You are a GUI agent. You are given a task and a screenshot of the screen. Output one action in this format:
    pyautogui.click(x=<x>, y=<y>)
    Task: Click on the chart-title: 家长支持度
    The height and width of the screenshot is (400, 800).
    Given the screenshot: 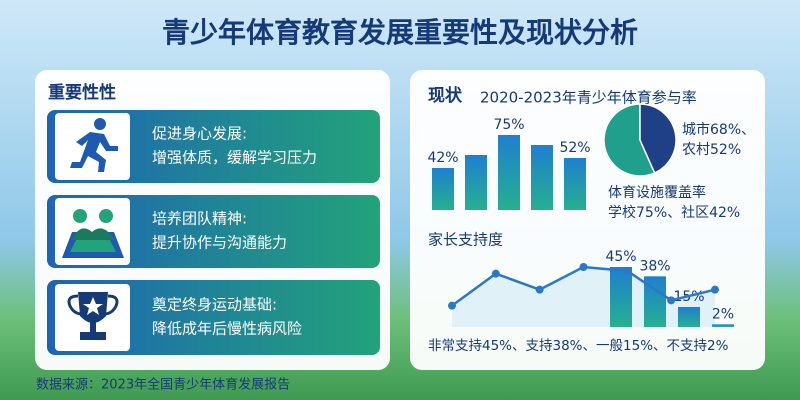 What is the action you would take?
    pyautogui.click(x=465, y=240)
    